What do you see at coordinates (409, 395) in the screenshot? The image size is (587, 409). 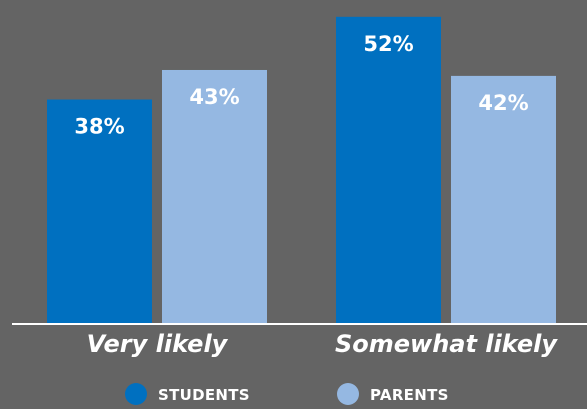 I see `legend-label-parents: PARENTS` at bounding box center [409, 395].